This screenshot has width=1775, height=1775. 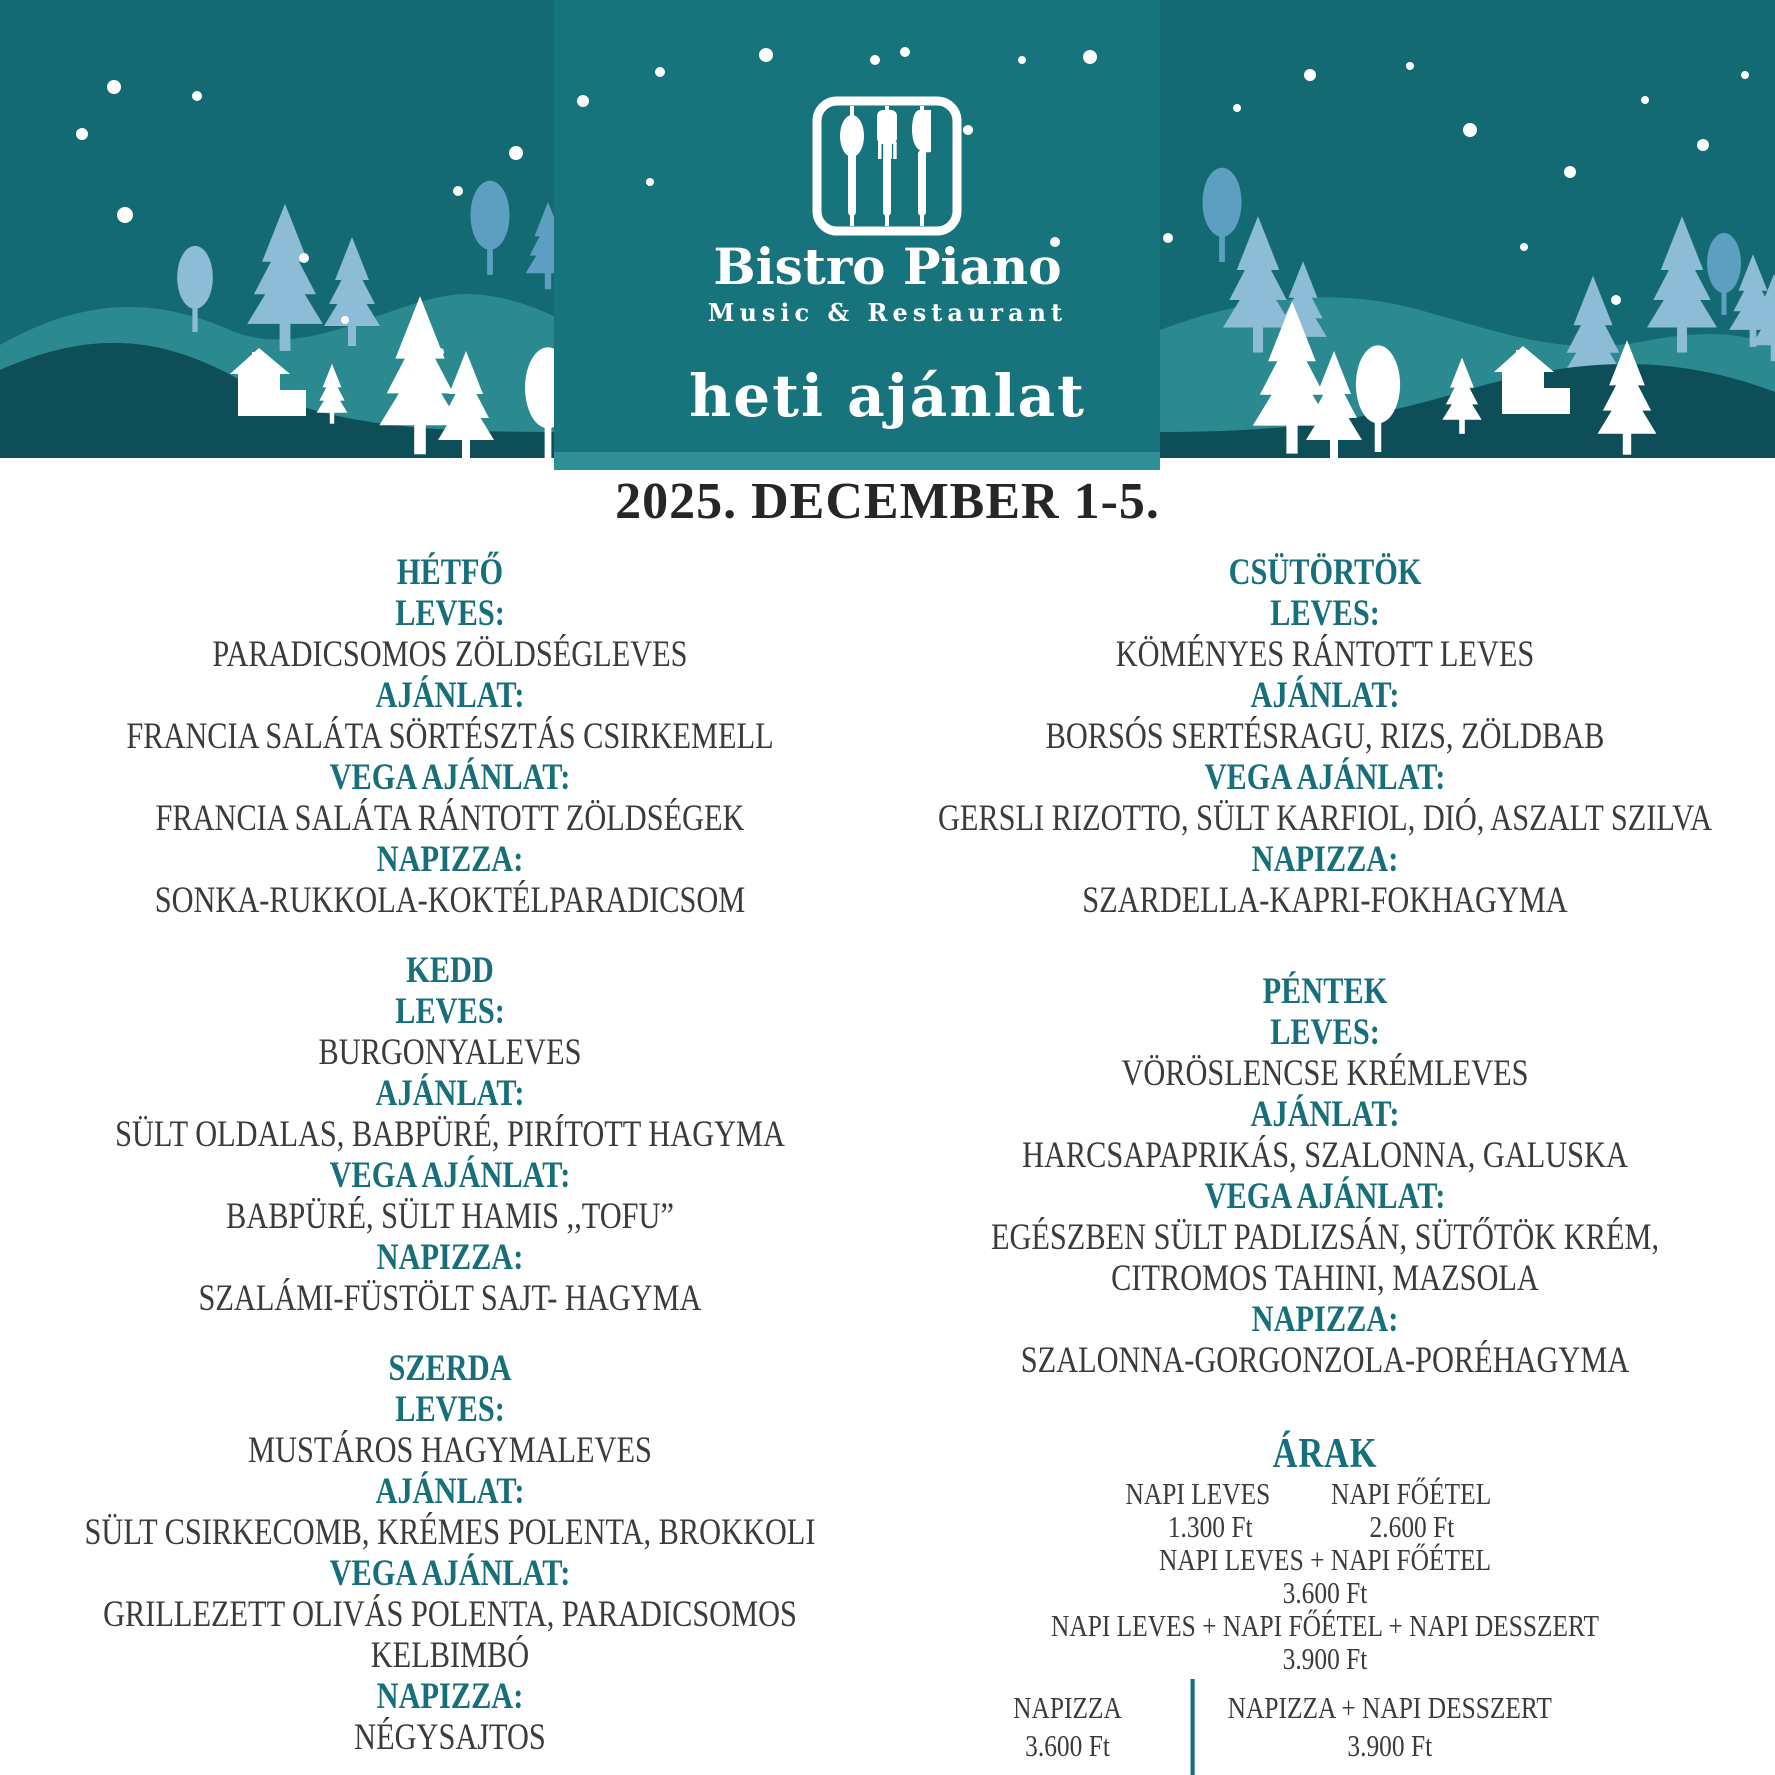 I want to click on page-title: 2025. DECEMBER 1-5., so click(x=887, y=501).